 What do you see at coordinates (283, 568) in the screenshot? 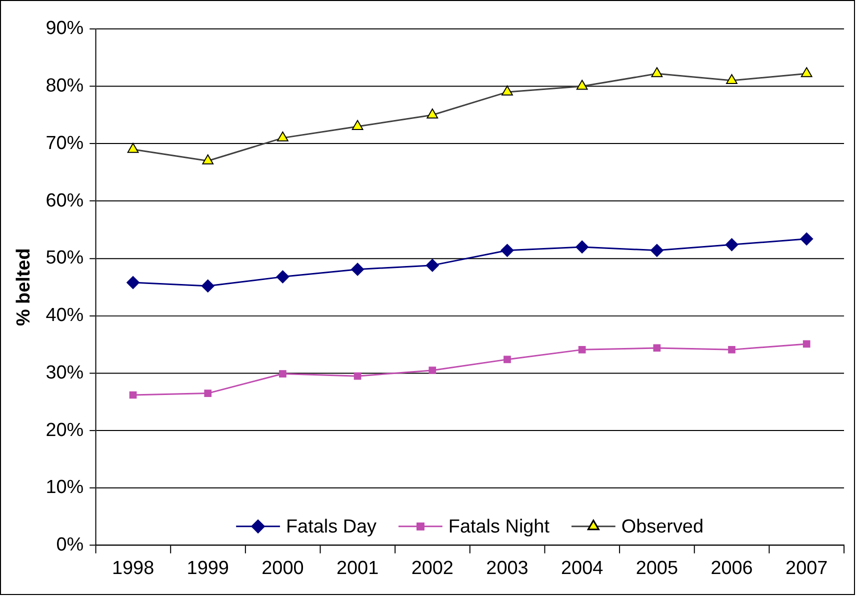
I see `x-tick-label: 2000` at bounding box center [283, 568].